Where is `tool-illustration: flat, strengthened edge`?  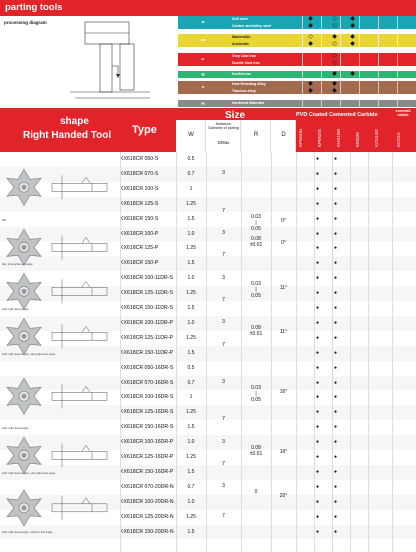
tool-illustration: flat, strengthened edge is located at coordinates (60, 249).